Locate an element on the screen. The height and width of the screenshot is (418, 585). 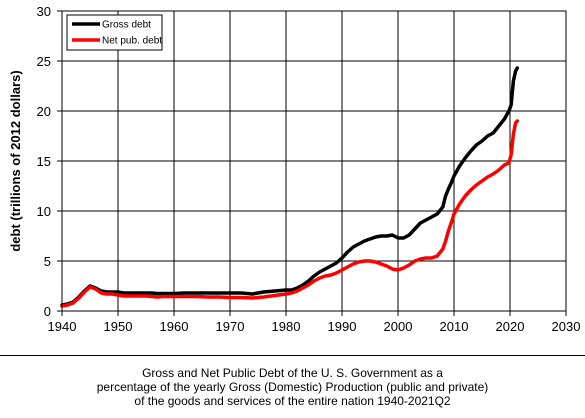
legend-label-gross-debt: Gross debt is located at coordinates (126, 25).